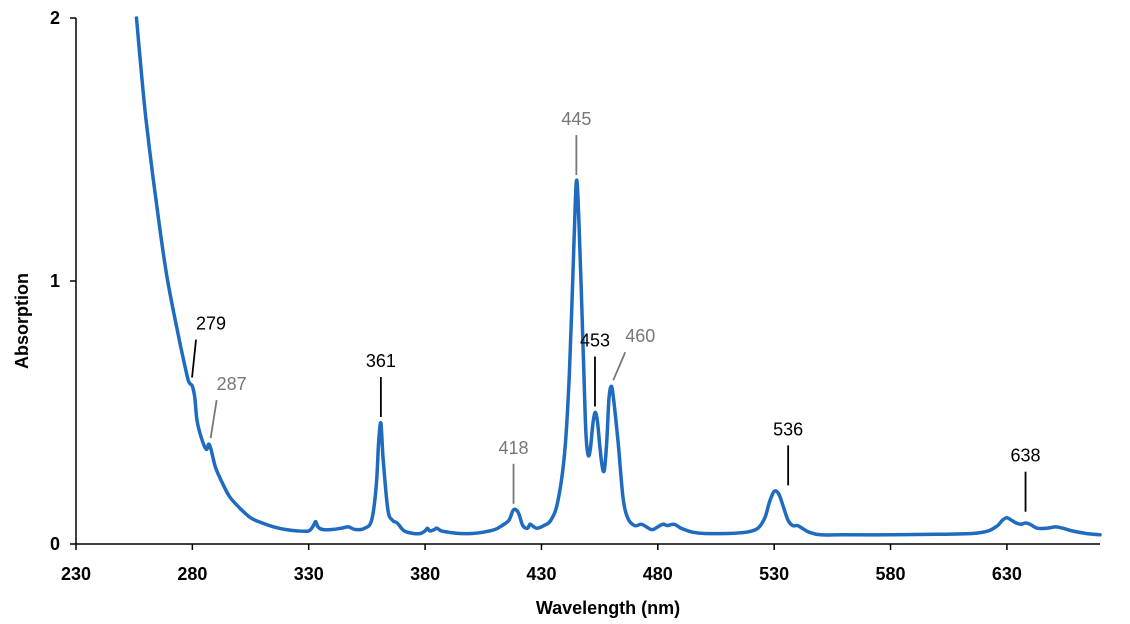 This screenshot has width=1130, height=624. I want to click on peak-label: 536, so click(788, 429).